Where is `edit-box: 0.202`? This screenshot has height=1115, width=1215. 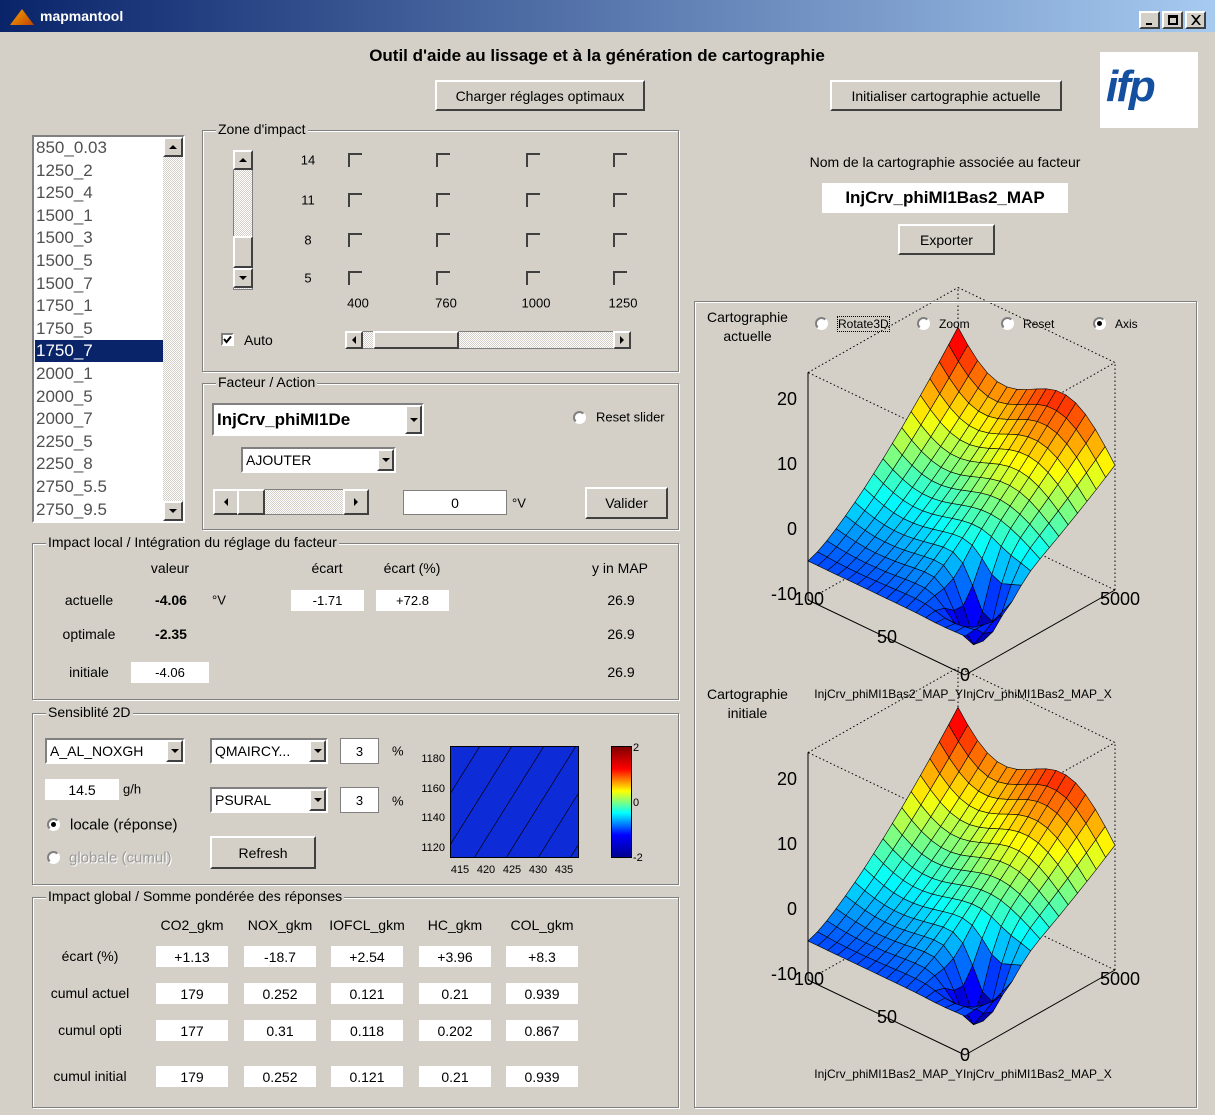
edit-box: 0.202 is located at coordinates (455, 1030).